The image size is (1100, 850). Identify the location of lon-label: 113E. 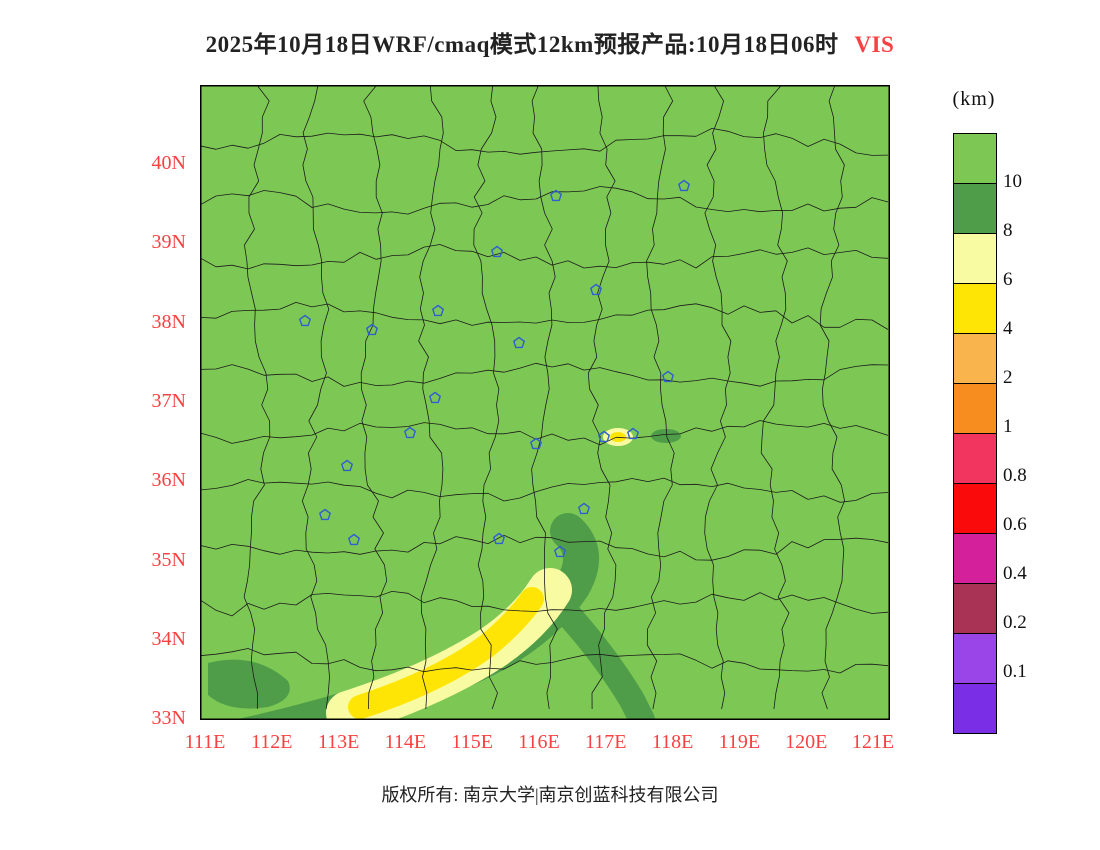
(338, 742).